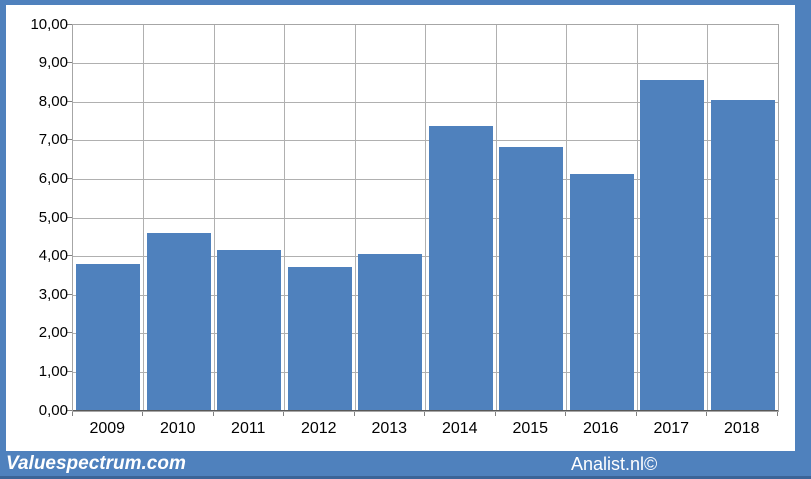  I want to click on y-axis-label: 1,00, so click(53, 371).